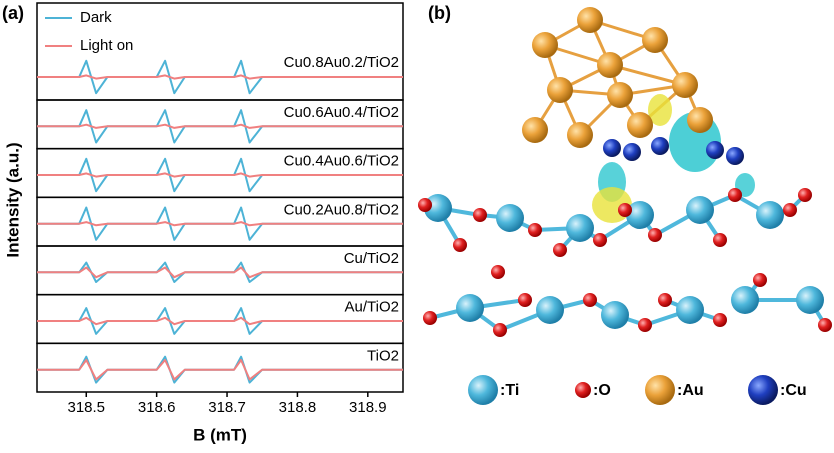  I want to click on sample-label: Au/TiO2, so click(372, 307).